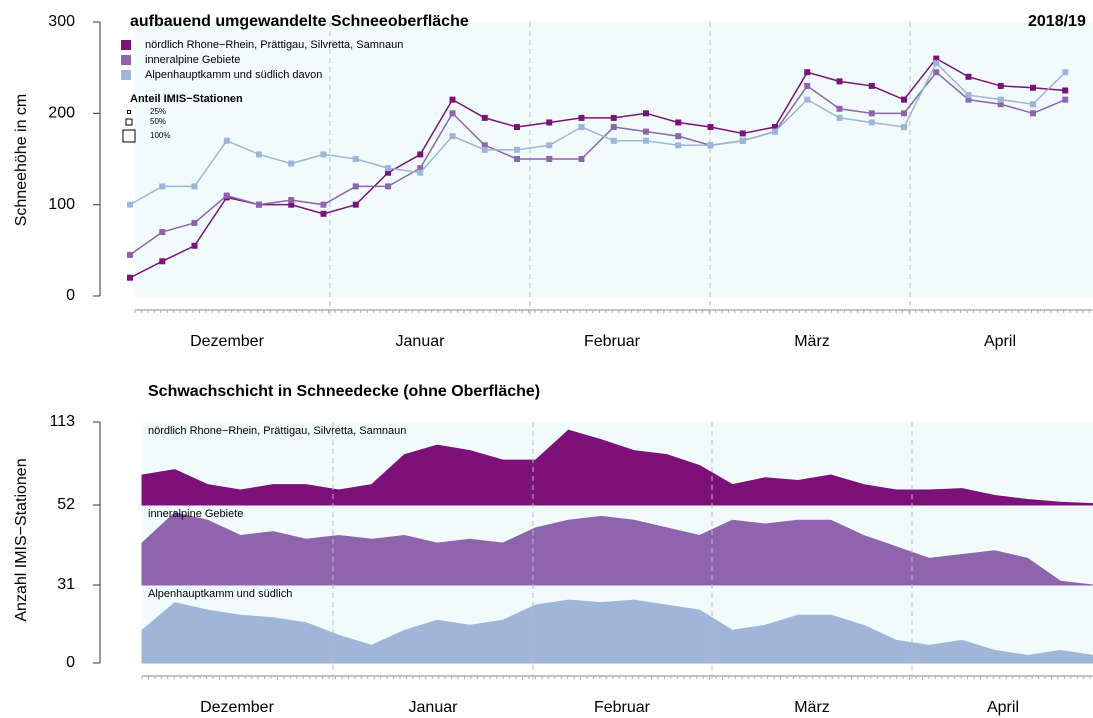  I want to click on y-axis-label: Anzahl IMIS−Stationen, so click(21, 539).